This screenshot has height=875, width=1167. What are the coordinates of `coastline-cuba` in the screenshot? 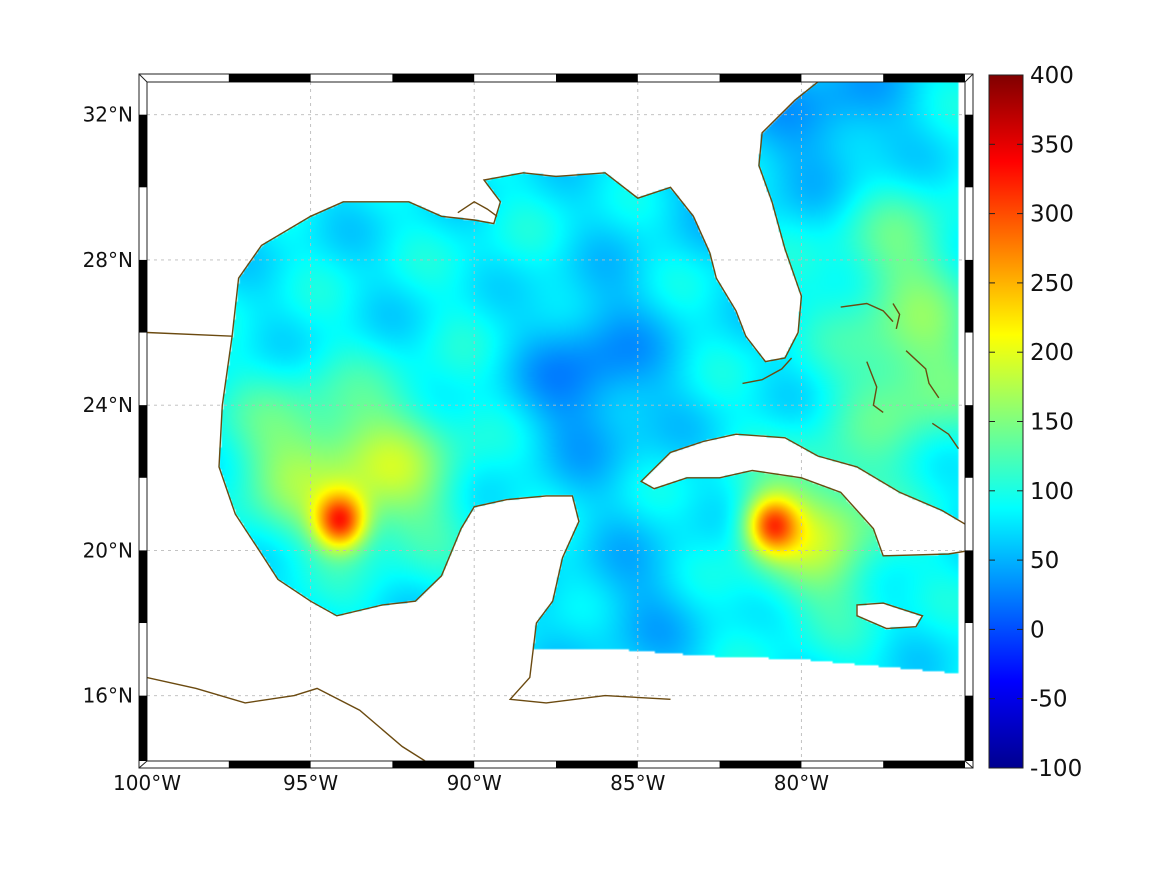 It's located at (802, 495).